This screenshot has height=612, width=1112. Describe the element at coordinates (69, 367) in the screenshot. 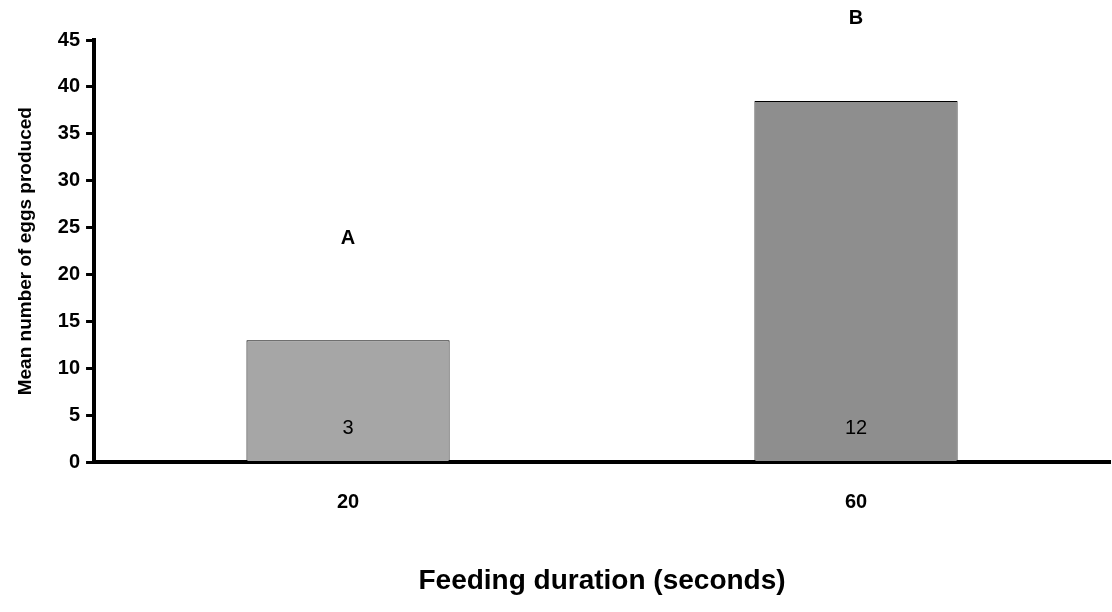

I see `y-tick-label: 10` at that location.